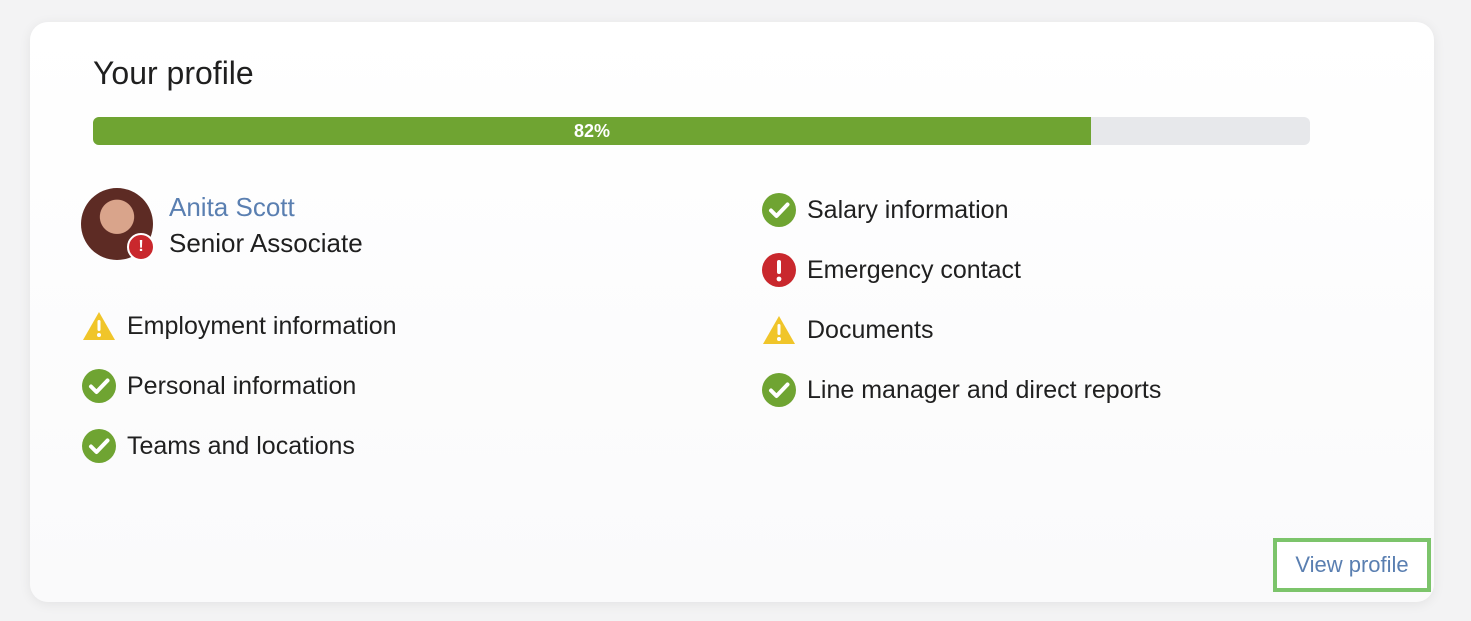 The image size is (1471, 621). I want to click on checklist-item-label: Personal information, so click(242, 385).